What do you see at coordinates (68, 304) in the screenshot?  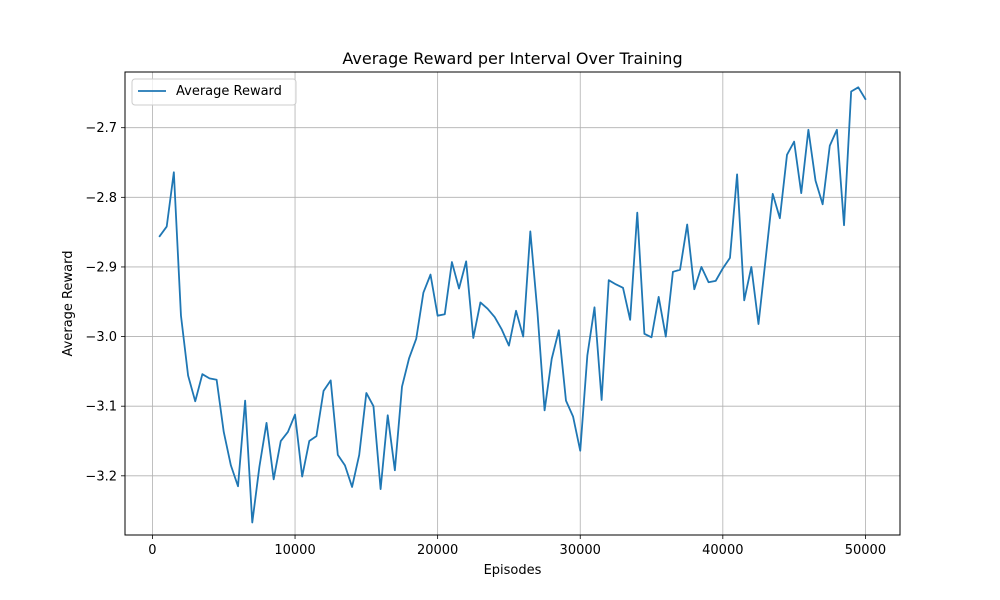 I see `y-axis-label: Average Reward` at bounding box center [68, 304].